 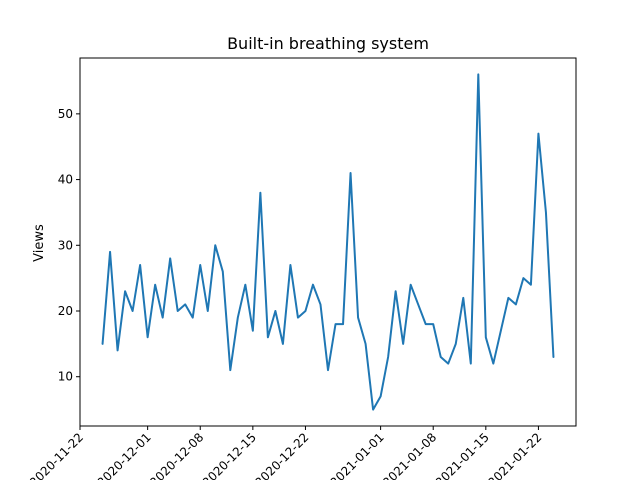 I want to click on y-tick-label: 40, so click(x=65, y=180).